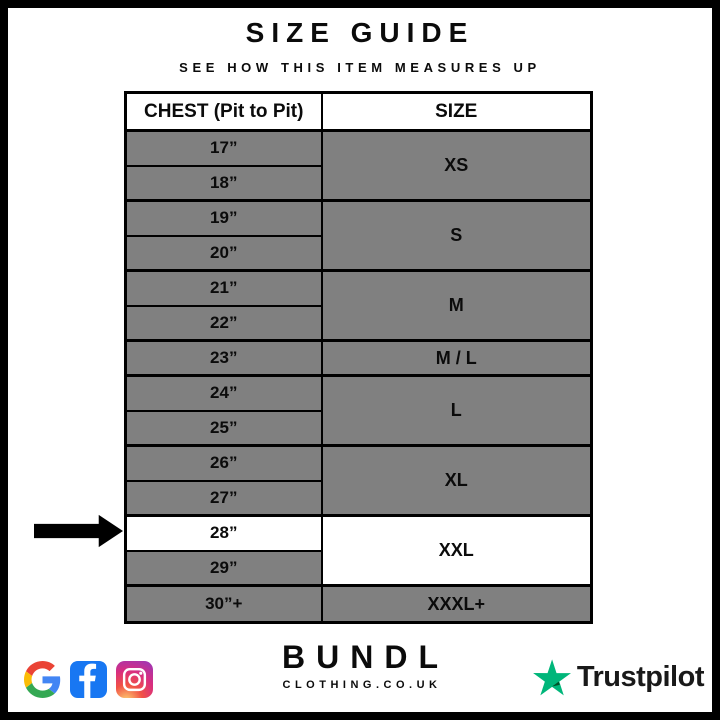 This screenshot has height=720, width=720. I want to click on chest-cell: 29”, so click(223, 568).